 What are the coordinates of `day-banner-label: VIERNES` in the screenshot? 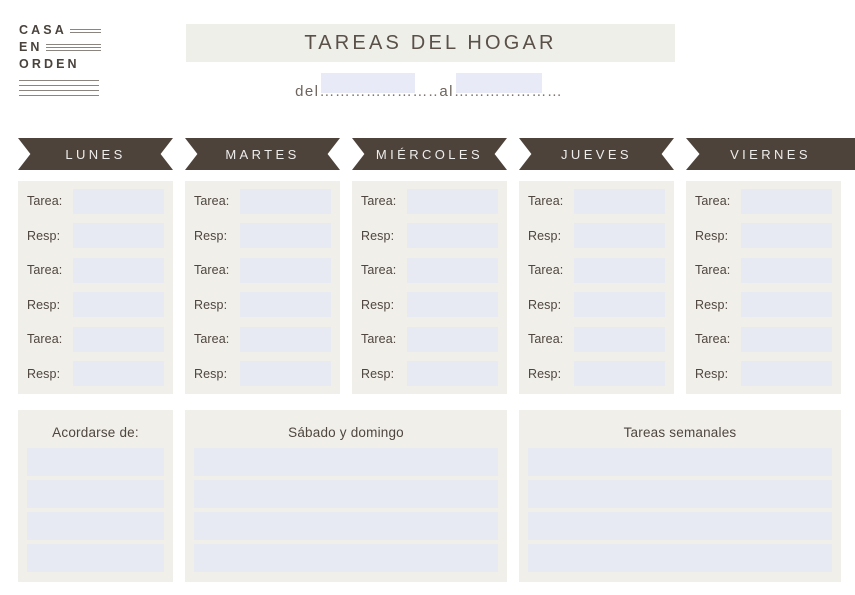 It's located at (770, 154).